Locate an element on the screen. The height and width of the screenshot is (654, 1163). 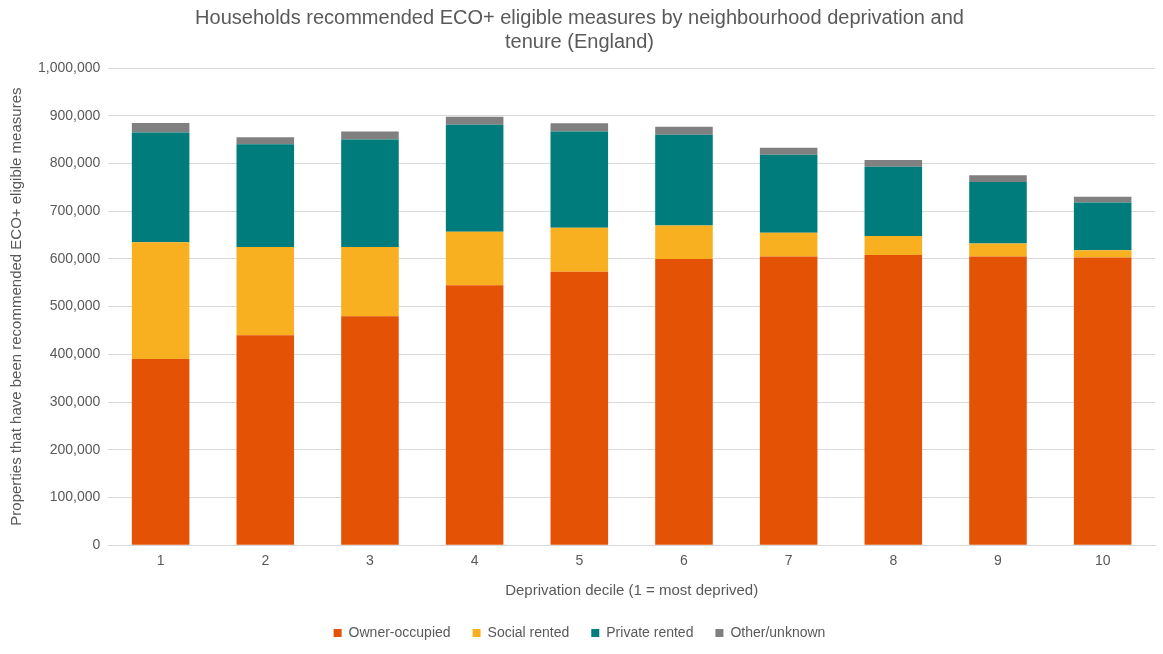
x-tick-label: 7 is located at coordinates (788, 560).